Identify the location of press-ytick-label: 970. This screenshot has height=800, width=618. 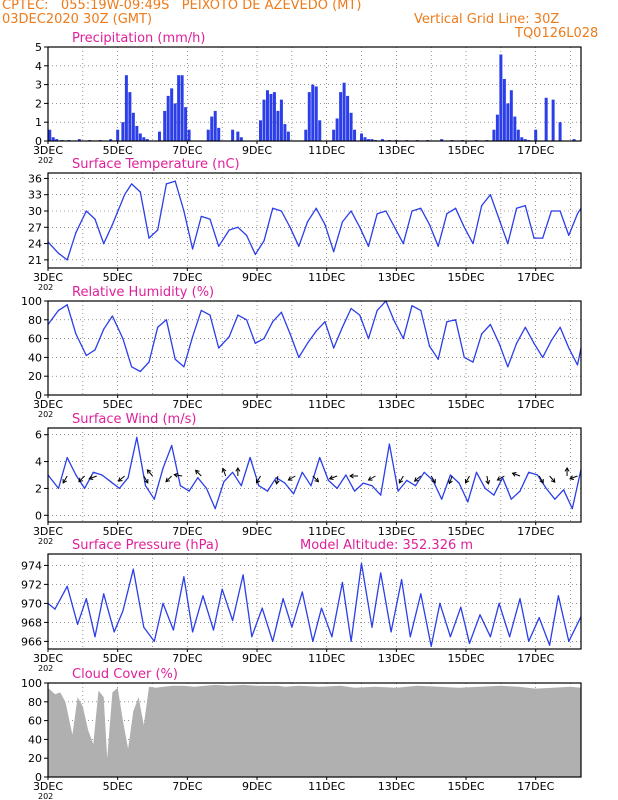
(31, 603).